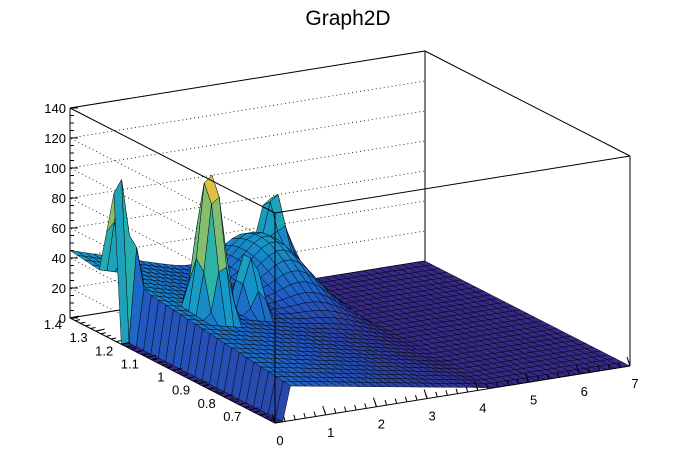 The image size is (696, 472). What do you see at coordinates (55, 108) in the screenshot?
I see `z-axis-tick-label: 140` at bounding box center [55, 108].